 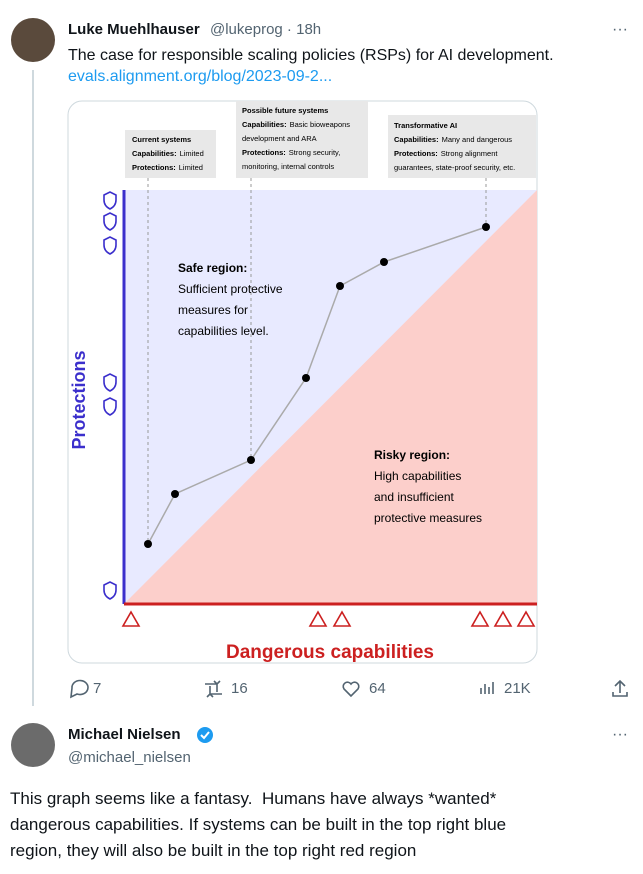 What do you see at coordinates (330, 652) in the screenshot?
I see `x-axis-label: Dangerous capabilities` at bounding box center [330, 652].